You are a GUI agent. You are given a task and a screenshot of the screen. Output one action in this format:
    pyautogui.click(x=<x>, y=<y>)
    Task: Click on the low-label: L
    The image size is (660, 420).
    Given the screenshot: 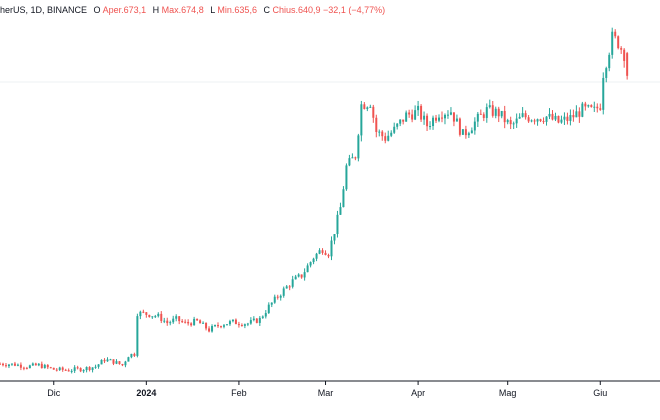 What is the action you would take?
    pyautogui.click(x=212, y=10)
    